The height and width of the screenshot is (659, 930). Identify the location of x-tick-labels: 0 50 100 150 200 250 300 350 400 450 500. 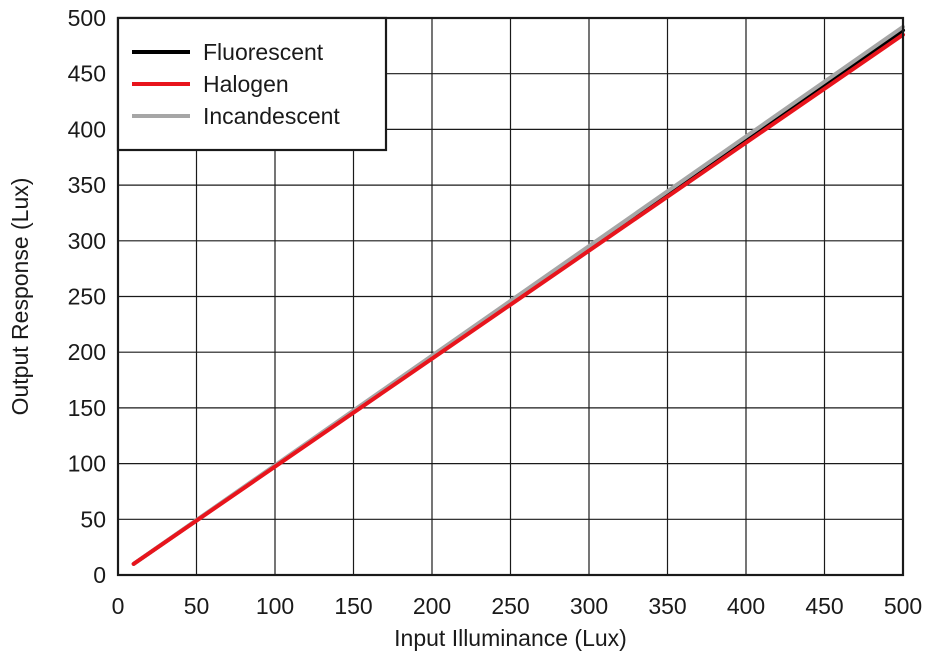
(517, 606).